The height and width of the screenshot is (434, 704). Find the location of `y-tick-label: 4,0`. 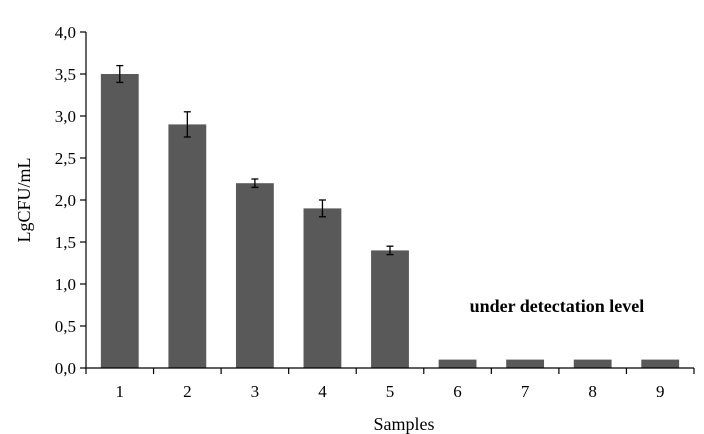

y-tick-label: 4,0 is located at coordinates (65, 32).